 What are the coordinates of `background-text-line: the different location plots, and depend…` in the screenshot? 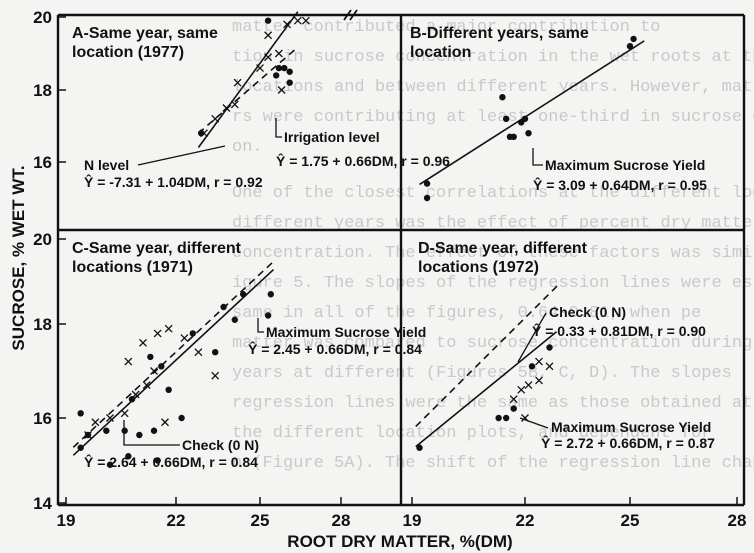 It's located at (472, 433).